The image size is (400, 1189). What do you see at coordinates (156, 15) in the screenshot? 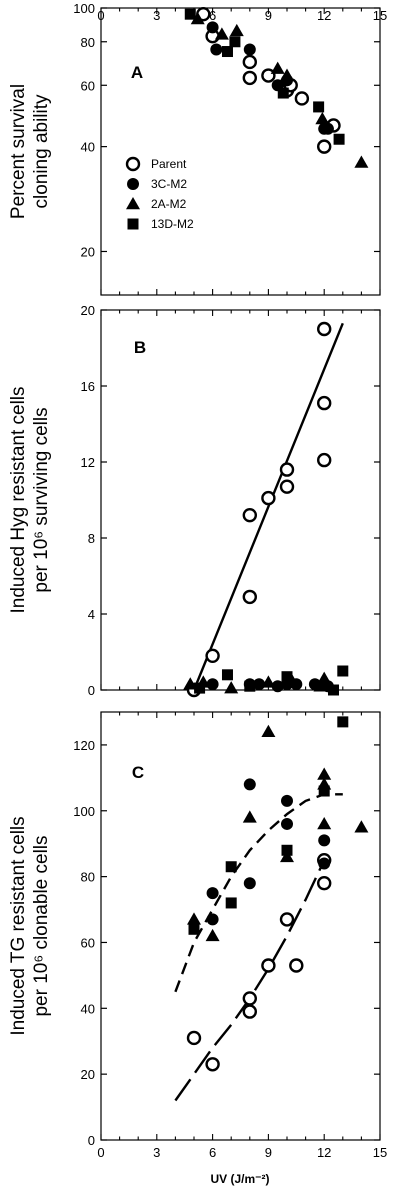
I see `x-tick-label-top: 3` at bounding box center [156, 15].